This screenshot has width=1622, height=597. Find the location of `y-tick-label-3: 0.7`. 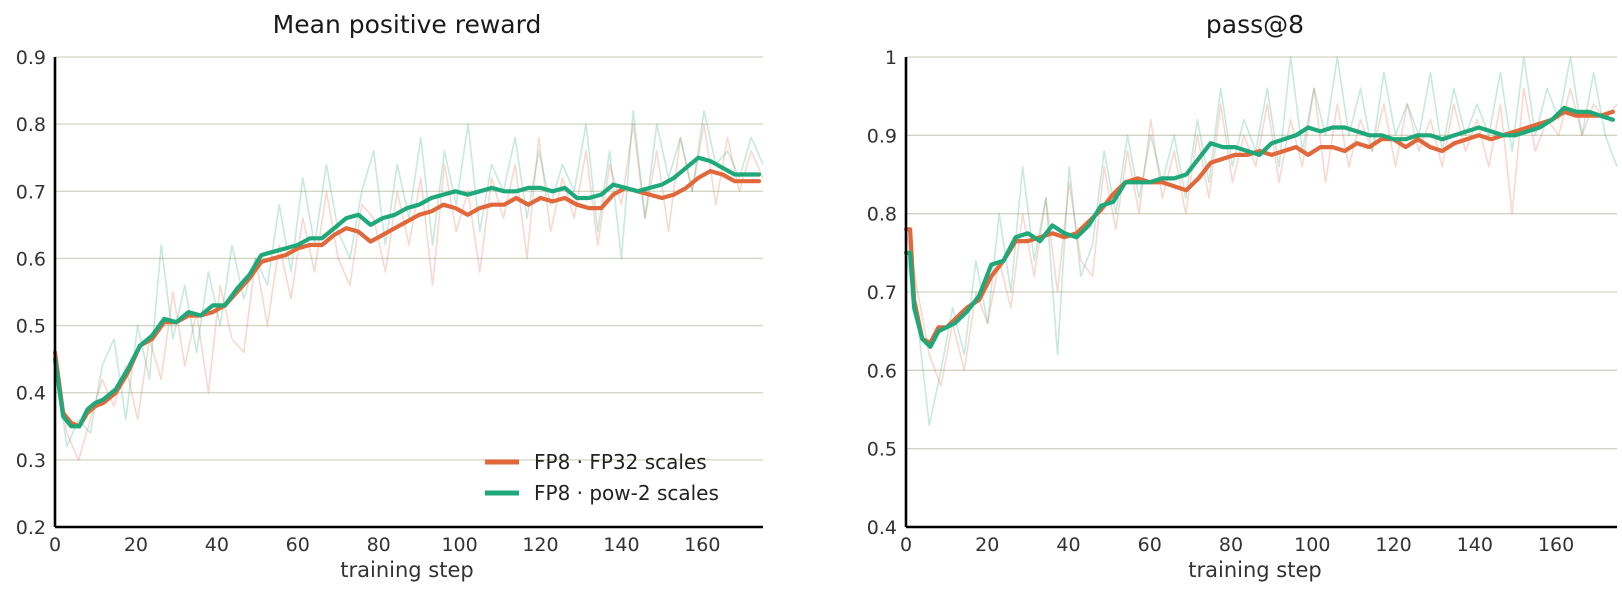

y-tick-label-3: 0.7 is located at coordinates (882, 293).